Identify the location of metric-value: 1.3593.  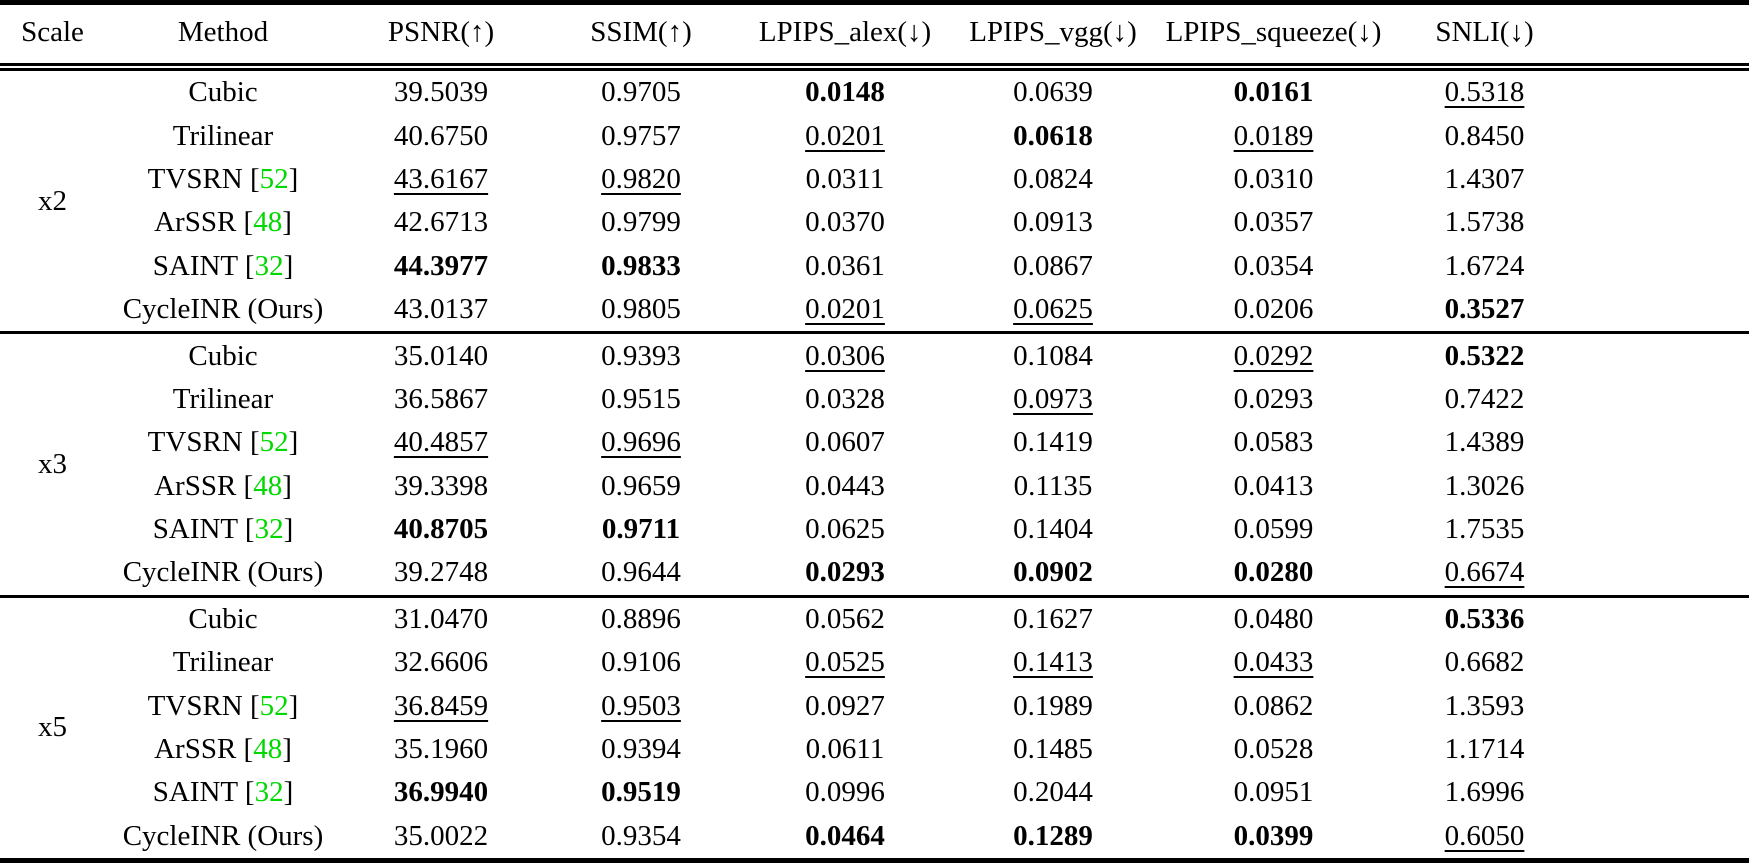
(1484, 705).